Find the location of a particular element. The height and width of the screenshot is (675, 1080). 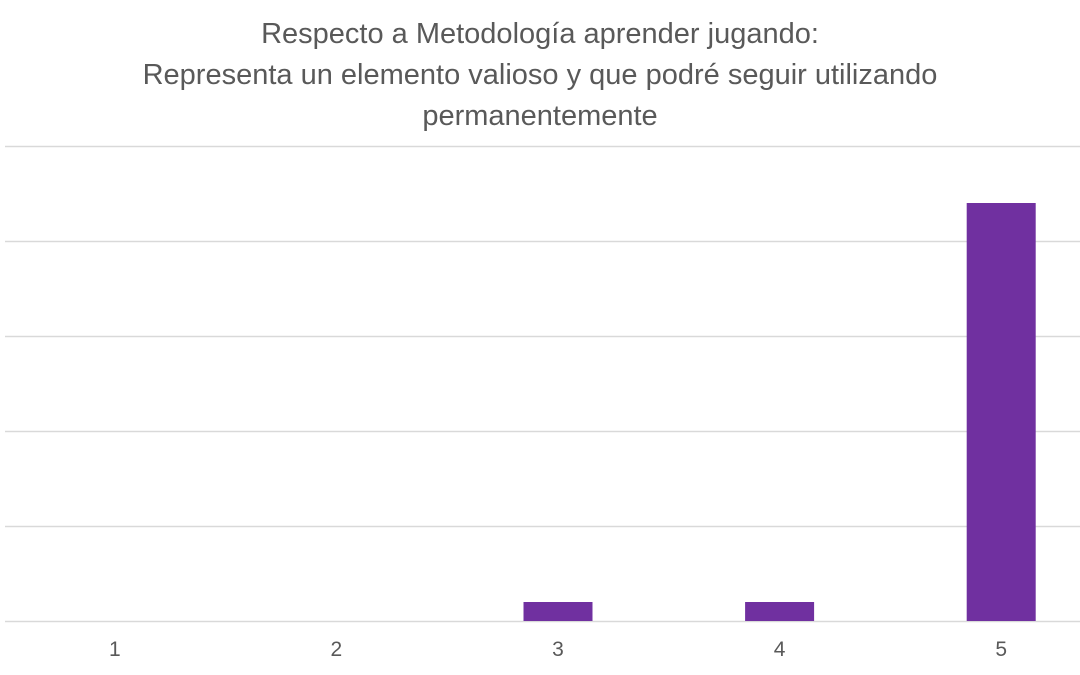

x-tick-label-5: 5 is located at coordinates (1001, 649).